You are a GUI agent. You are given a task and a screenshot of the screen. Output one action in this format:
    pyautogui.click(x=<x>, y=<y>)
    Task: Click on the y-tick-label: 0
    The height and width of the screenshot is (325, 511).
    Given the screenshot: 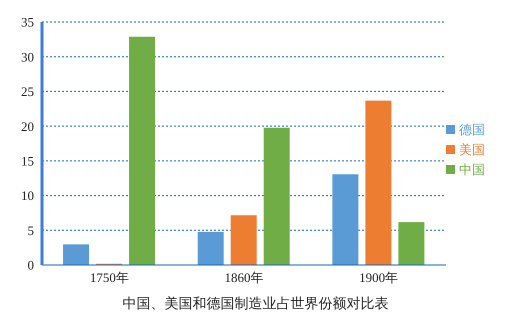 What is the action you would take?
    pyautogui.click(x=31, y=265)
    